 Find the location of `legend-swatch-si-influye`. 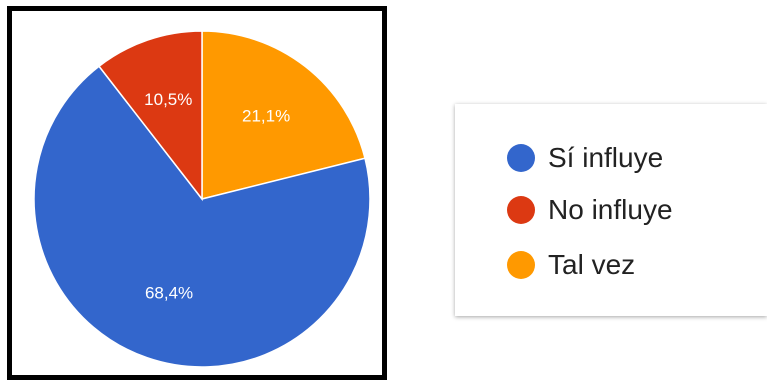

legend-swatch-si-influye is located at coordinates (521, 158).